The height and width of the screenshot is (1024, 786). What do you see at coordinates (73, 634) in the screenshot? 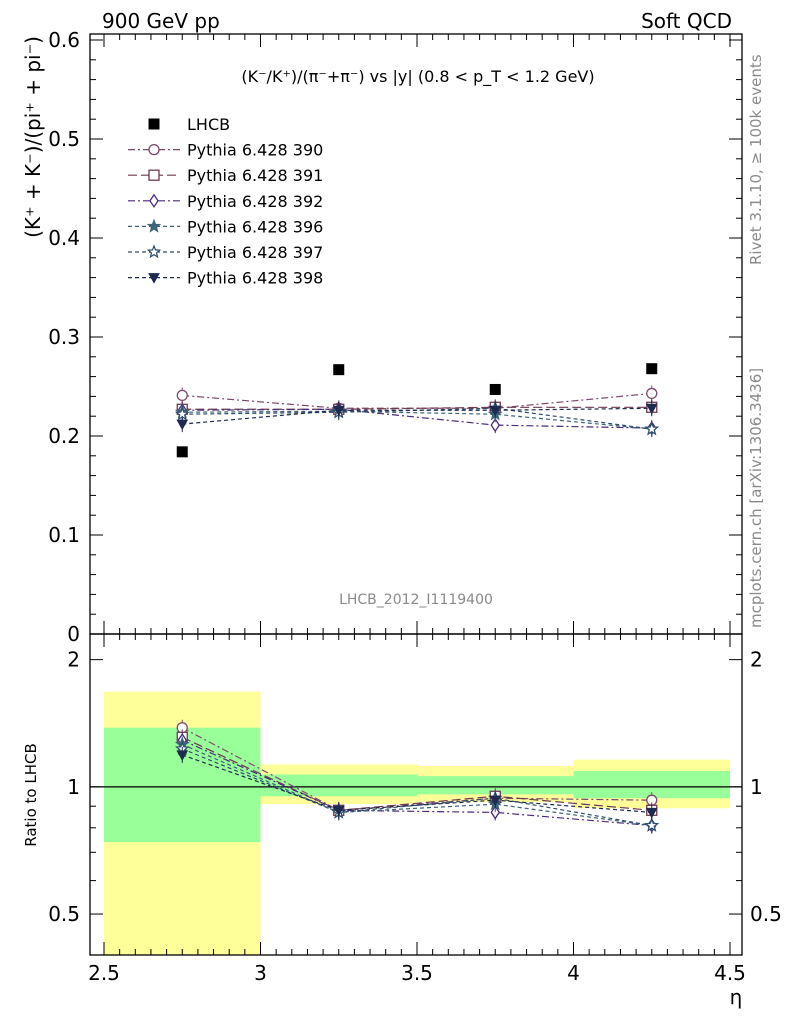
I see `y-tick-label: 0` at bounding box center [73, 634].